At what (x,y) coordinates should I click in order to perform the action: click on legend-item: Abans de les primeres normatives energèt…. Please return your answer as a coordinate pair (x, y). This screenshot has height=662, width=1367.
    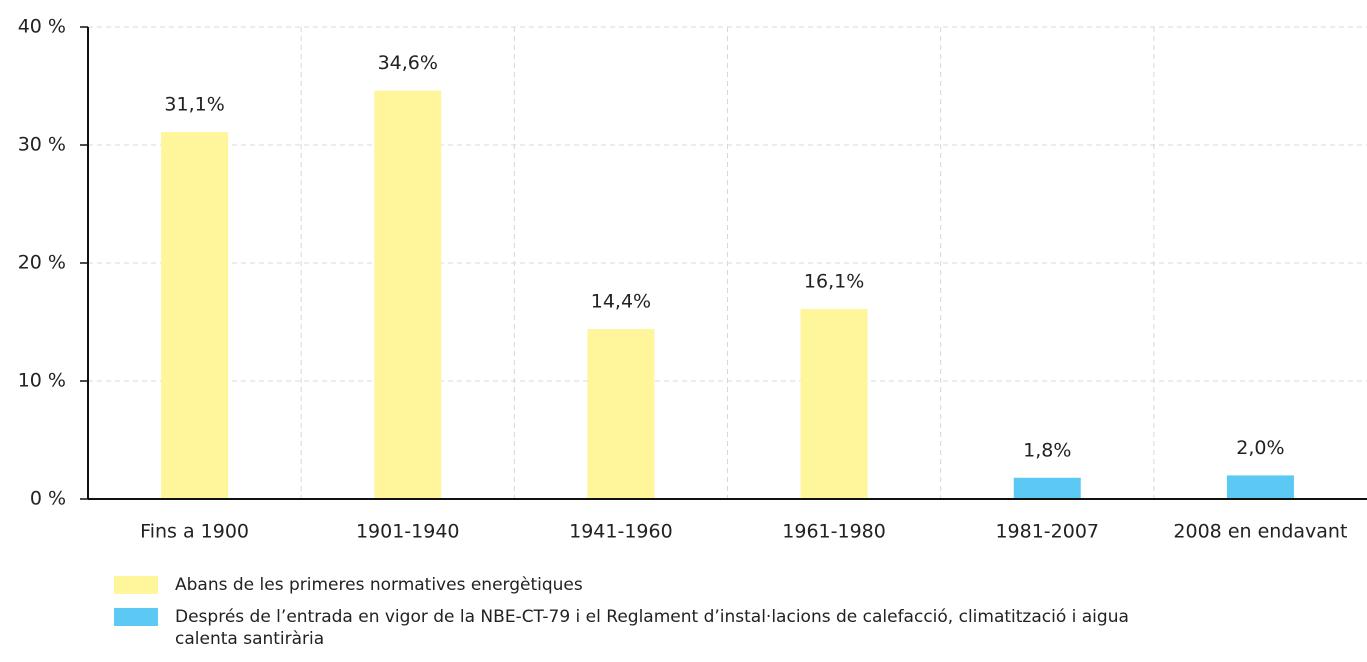
    Looking at the image, I should click on (654, 585).